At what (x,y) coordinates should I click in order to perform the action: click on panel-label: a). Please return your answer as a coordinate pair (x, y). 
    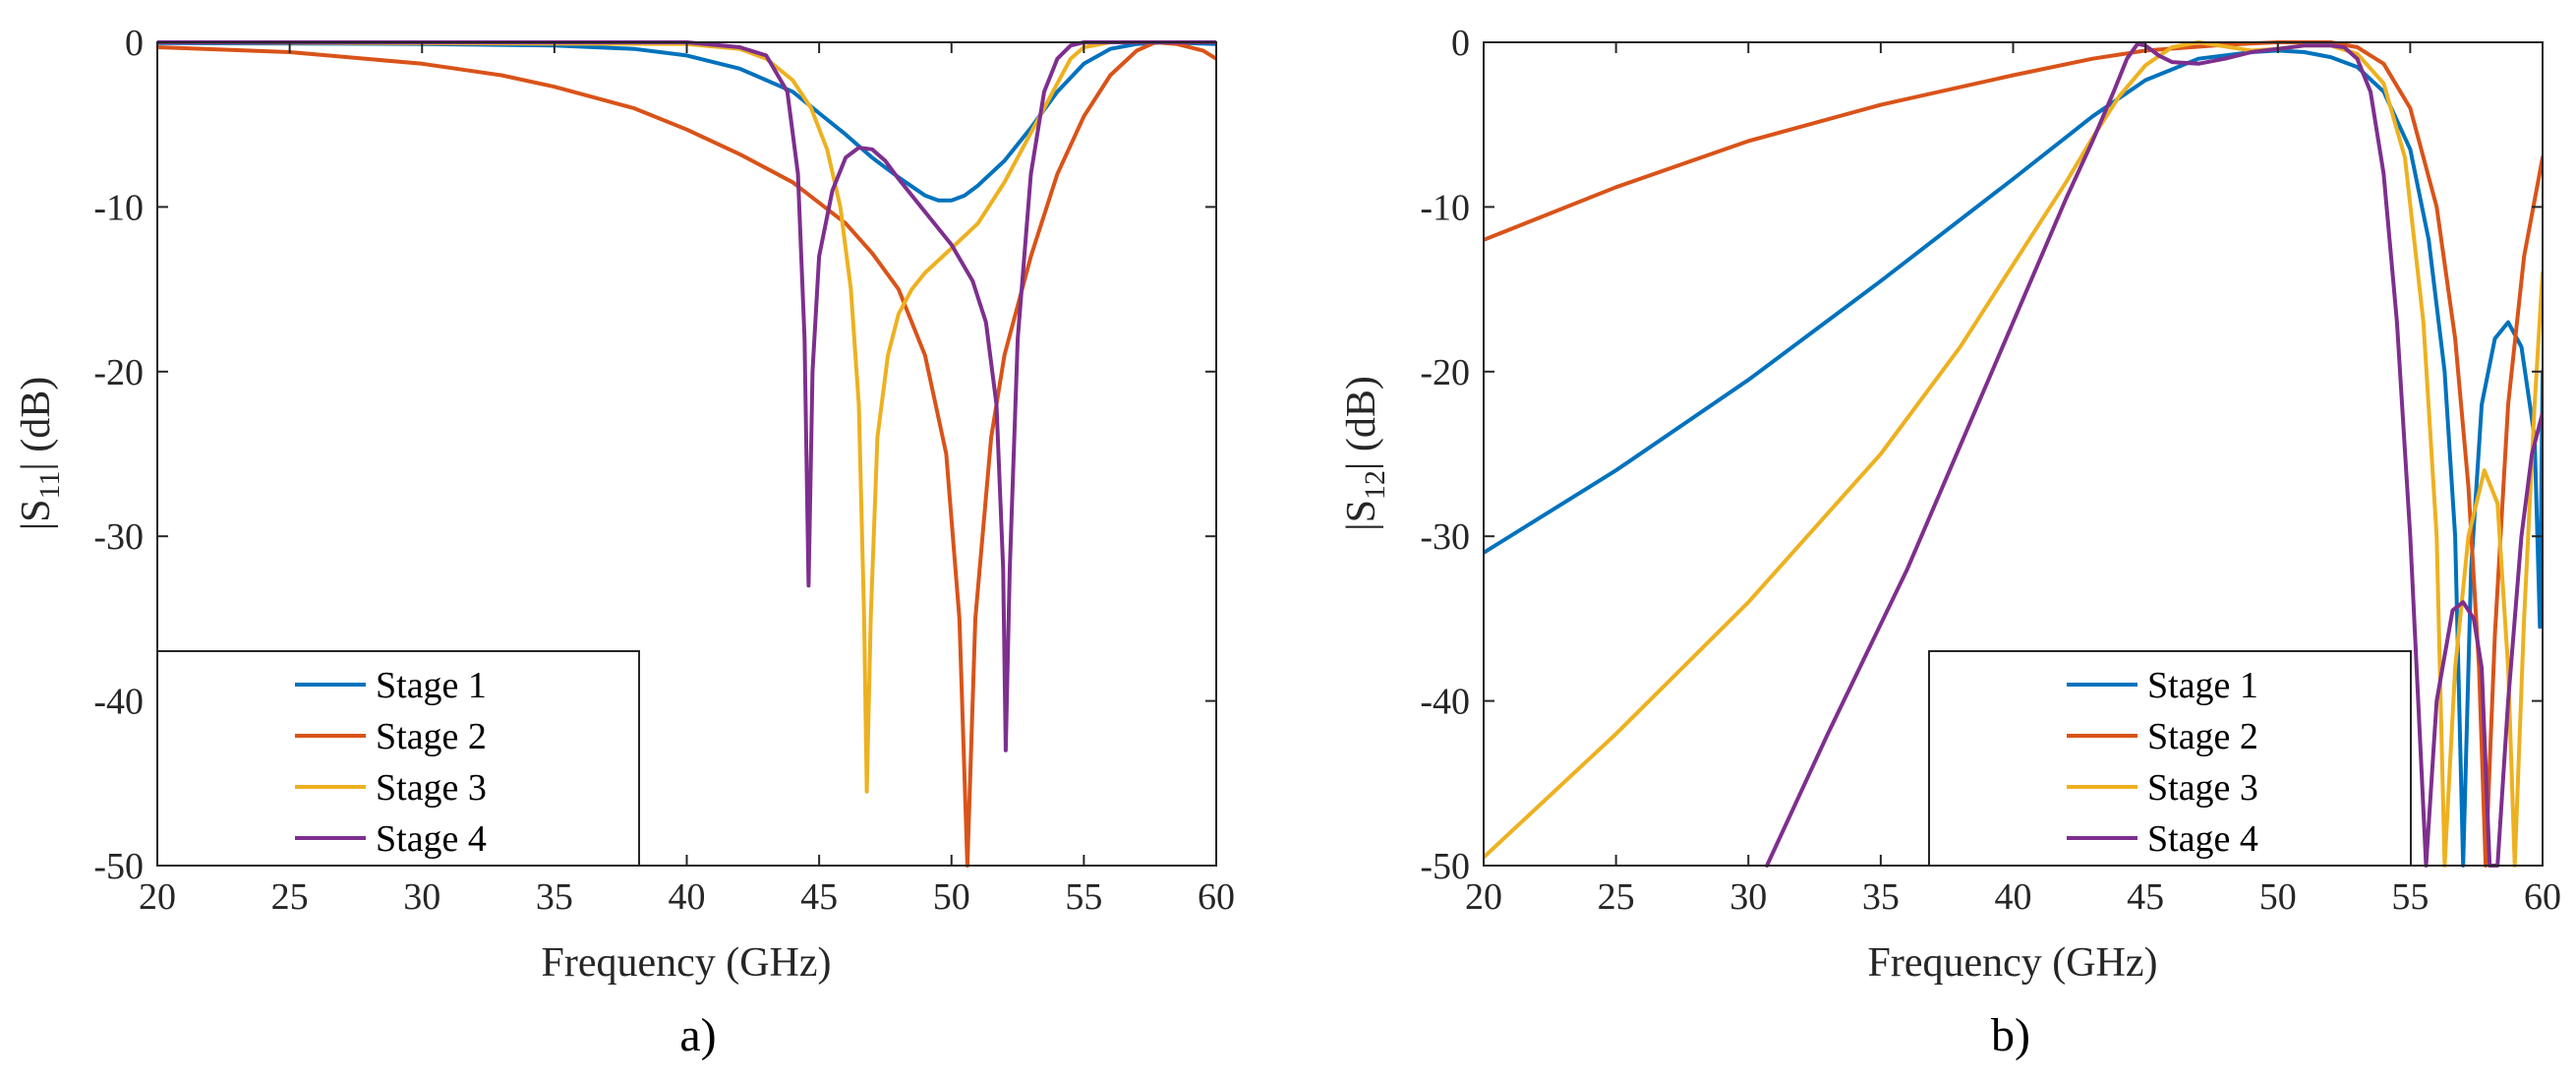
    Looking at the image, I should click on (697, 1035).